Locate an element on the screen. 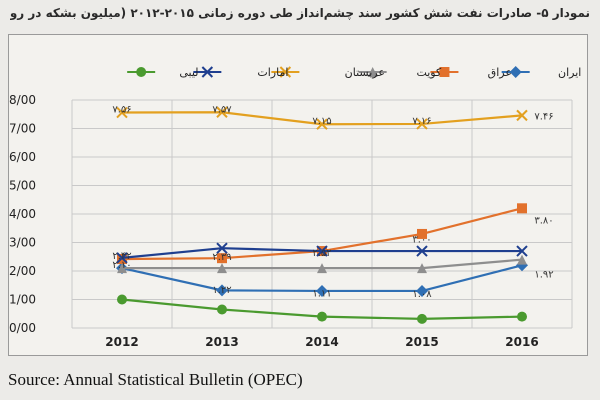  x-tick-label: 2016 is located at coordinates (521, 342).